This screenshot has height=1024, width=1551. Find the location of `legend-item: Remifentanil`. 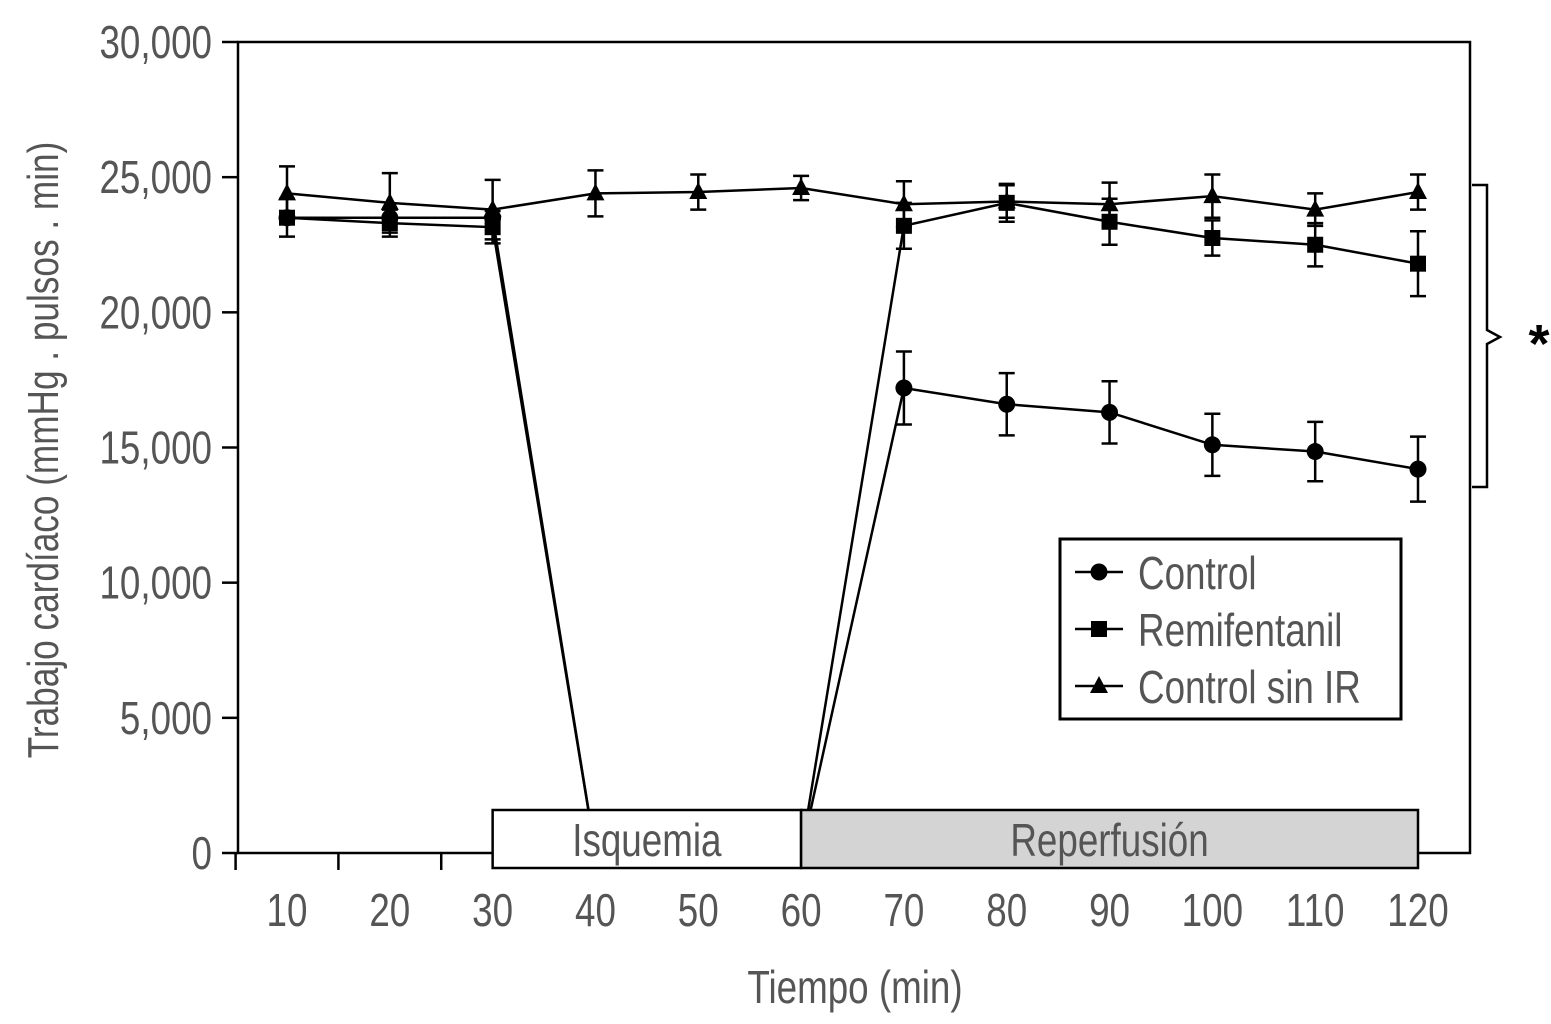

legend-item: Remifentanil is located at coordinates (1208, 630).